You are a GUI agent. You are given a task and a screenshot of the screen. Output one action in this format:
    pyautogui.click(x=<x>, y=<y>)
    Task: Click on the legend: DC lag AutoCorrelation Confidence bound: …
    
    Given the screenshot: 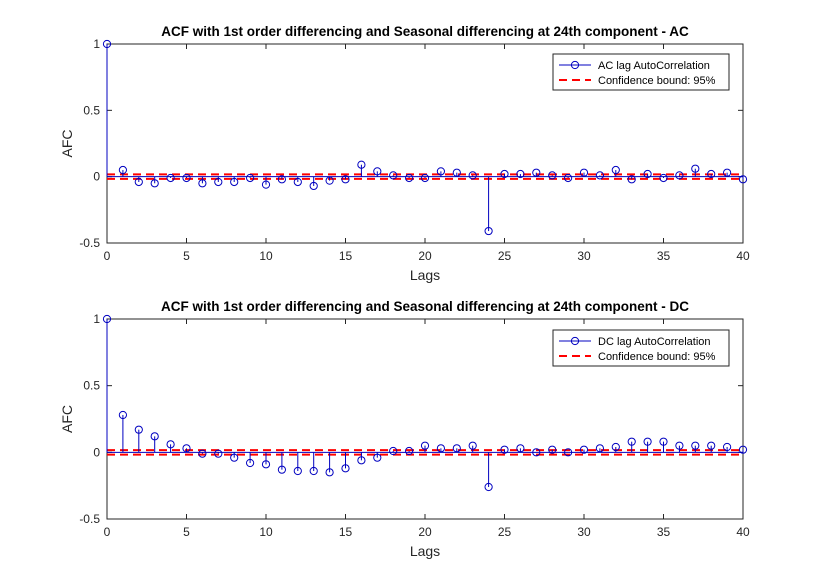 What is the action you would take?
    pyautogui.click(x=641, y=348)
    